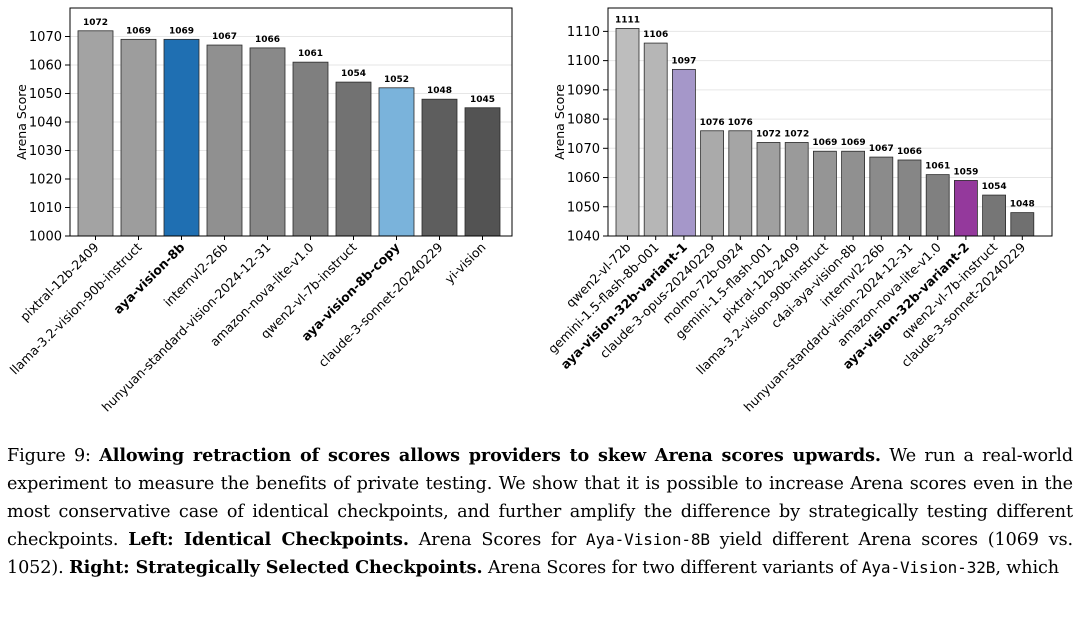 Image resolution: width=1080 pixels, height=627 pixels. What do you see at coordinates (497, 540) in the screenshot?
I see `caption-text-2: Arena Scores for` at bounding box center [497, 540].